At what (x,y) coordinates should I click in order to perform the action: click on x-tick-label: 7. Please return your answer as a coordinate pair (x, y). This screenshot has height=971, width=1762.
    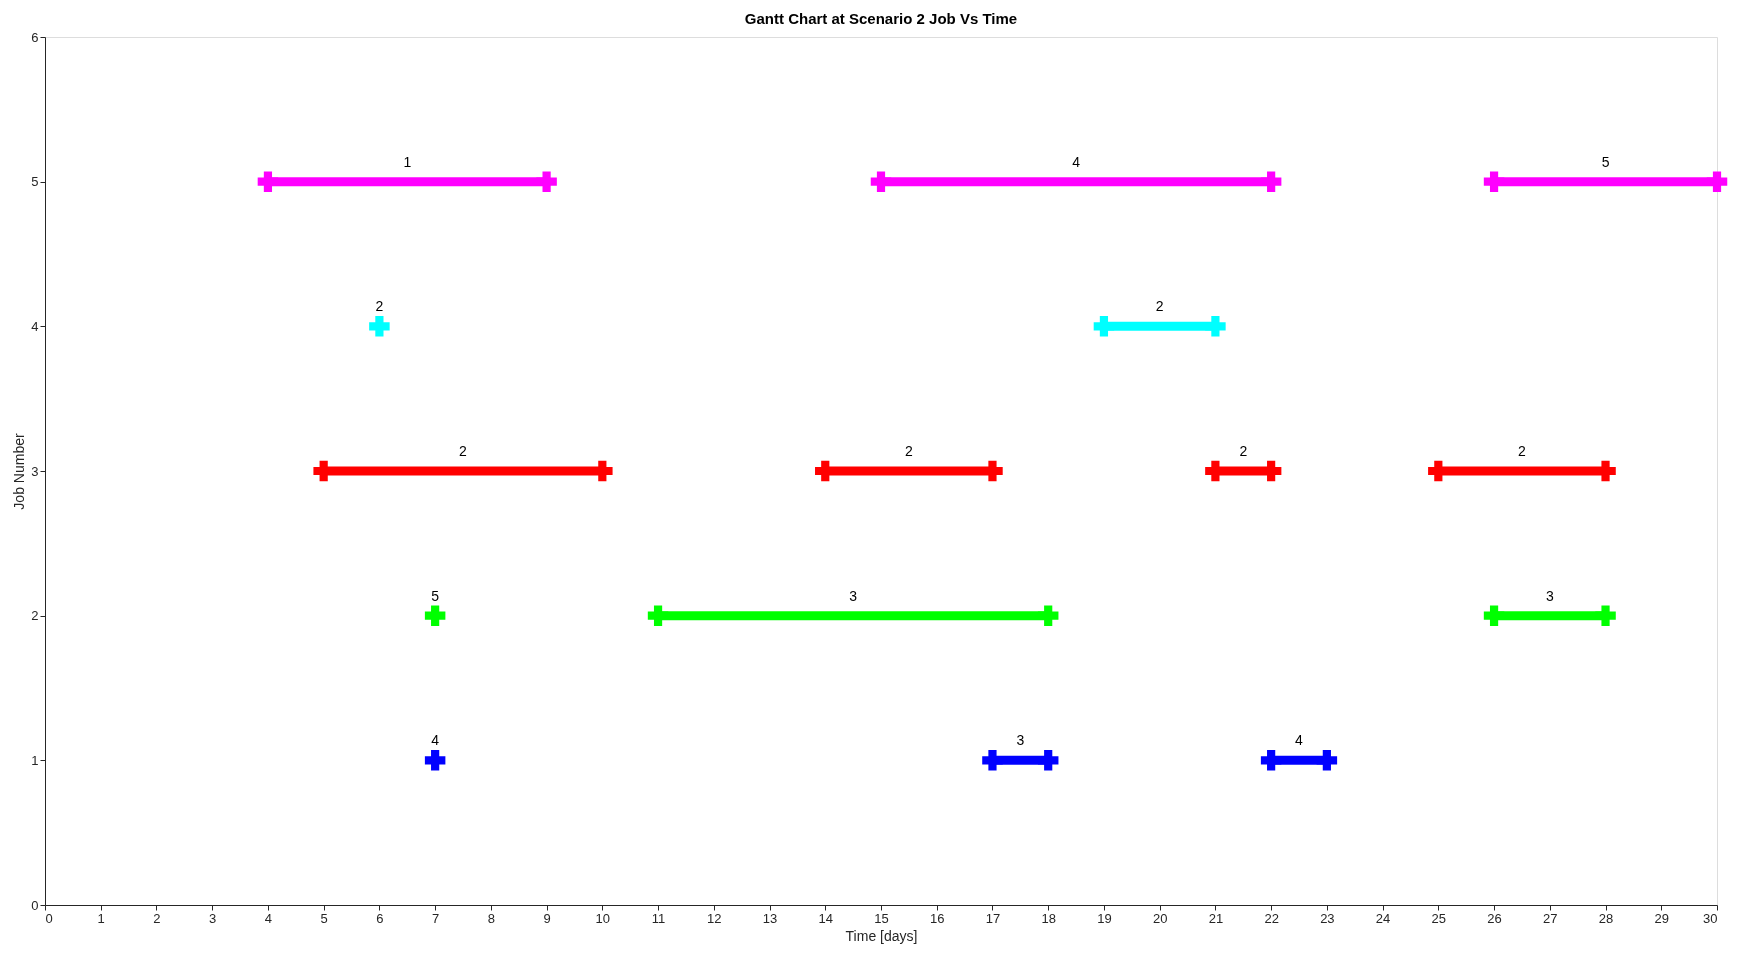
    Looking at the image, I should click on (436, 918).